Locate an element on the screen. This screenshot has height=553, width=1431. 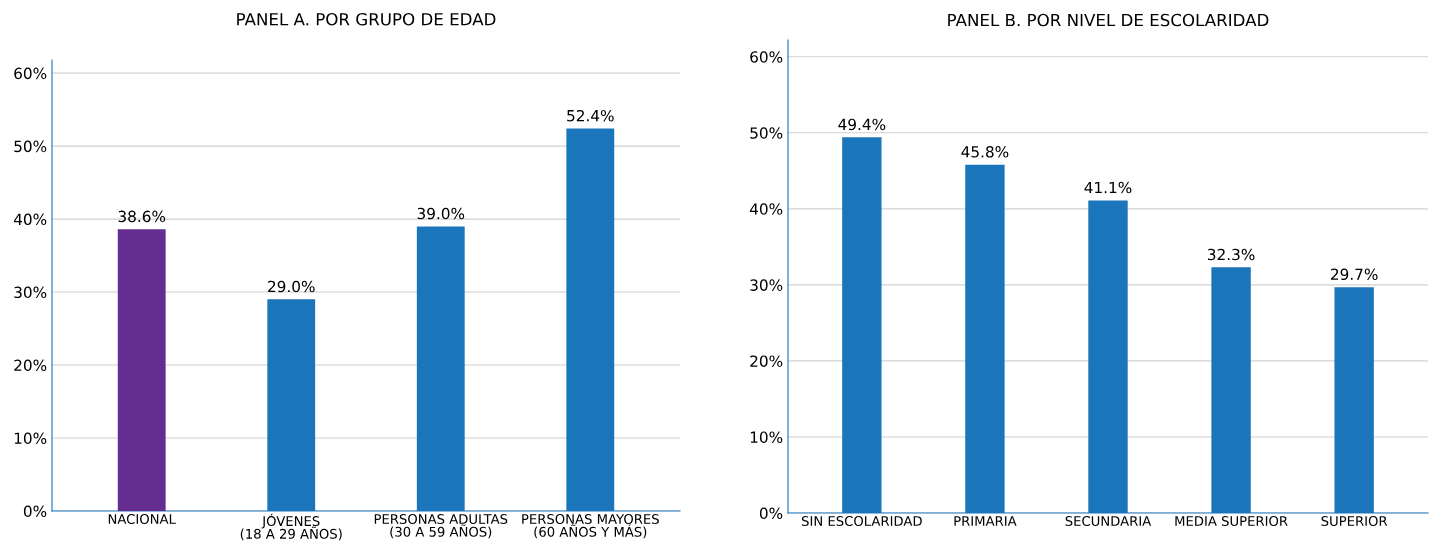
x-tick-label: SECUNDARIA is located at coordinates (1108, 521).